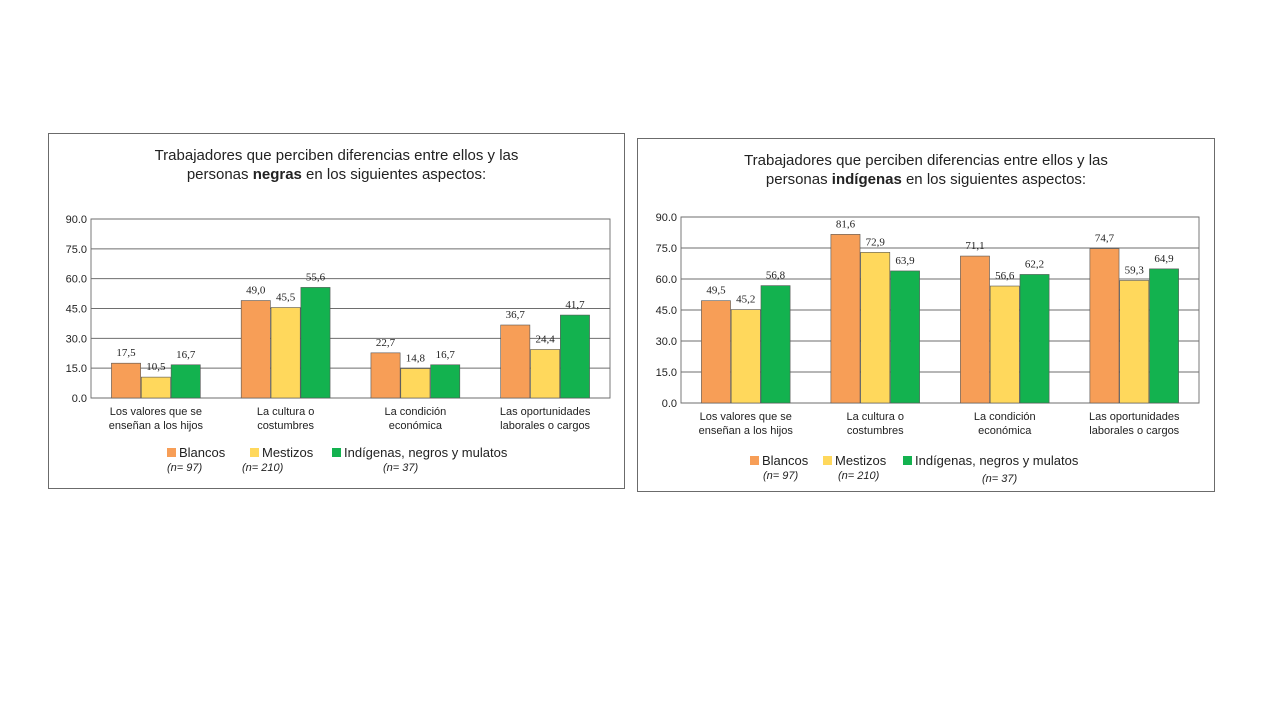 The width and height of the screenshot is (1280, 720). What do you see at coordinates (126, 353) in the screenshot?
I see `data-label: 17,5` at bounding box center [126, 353].